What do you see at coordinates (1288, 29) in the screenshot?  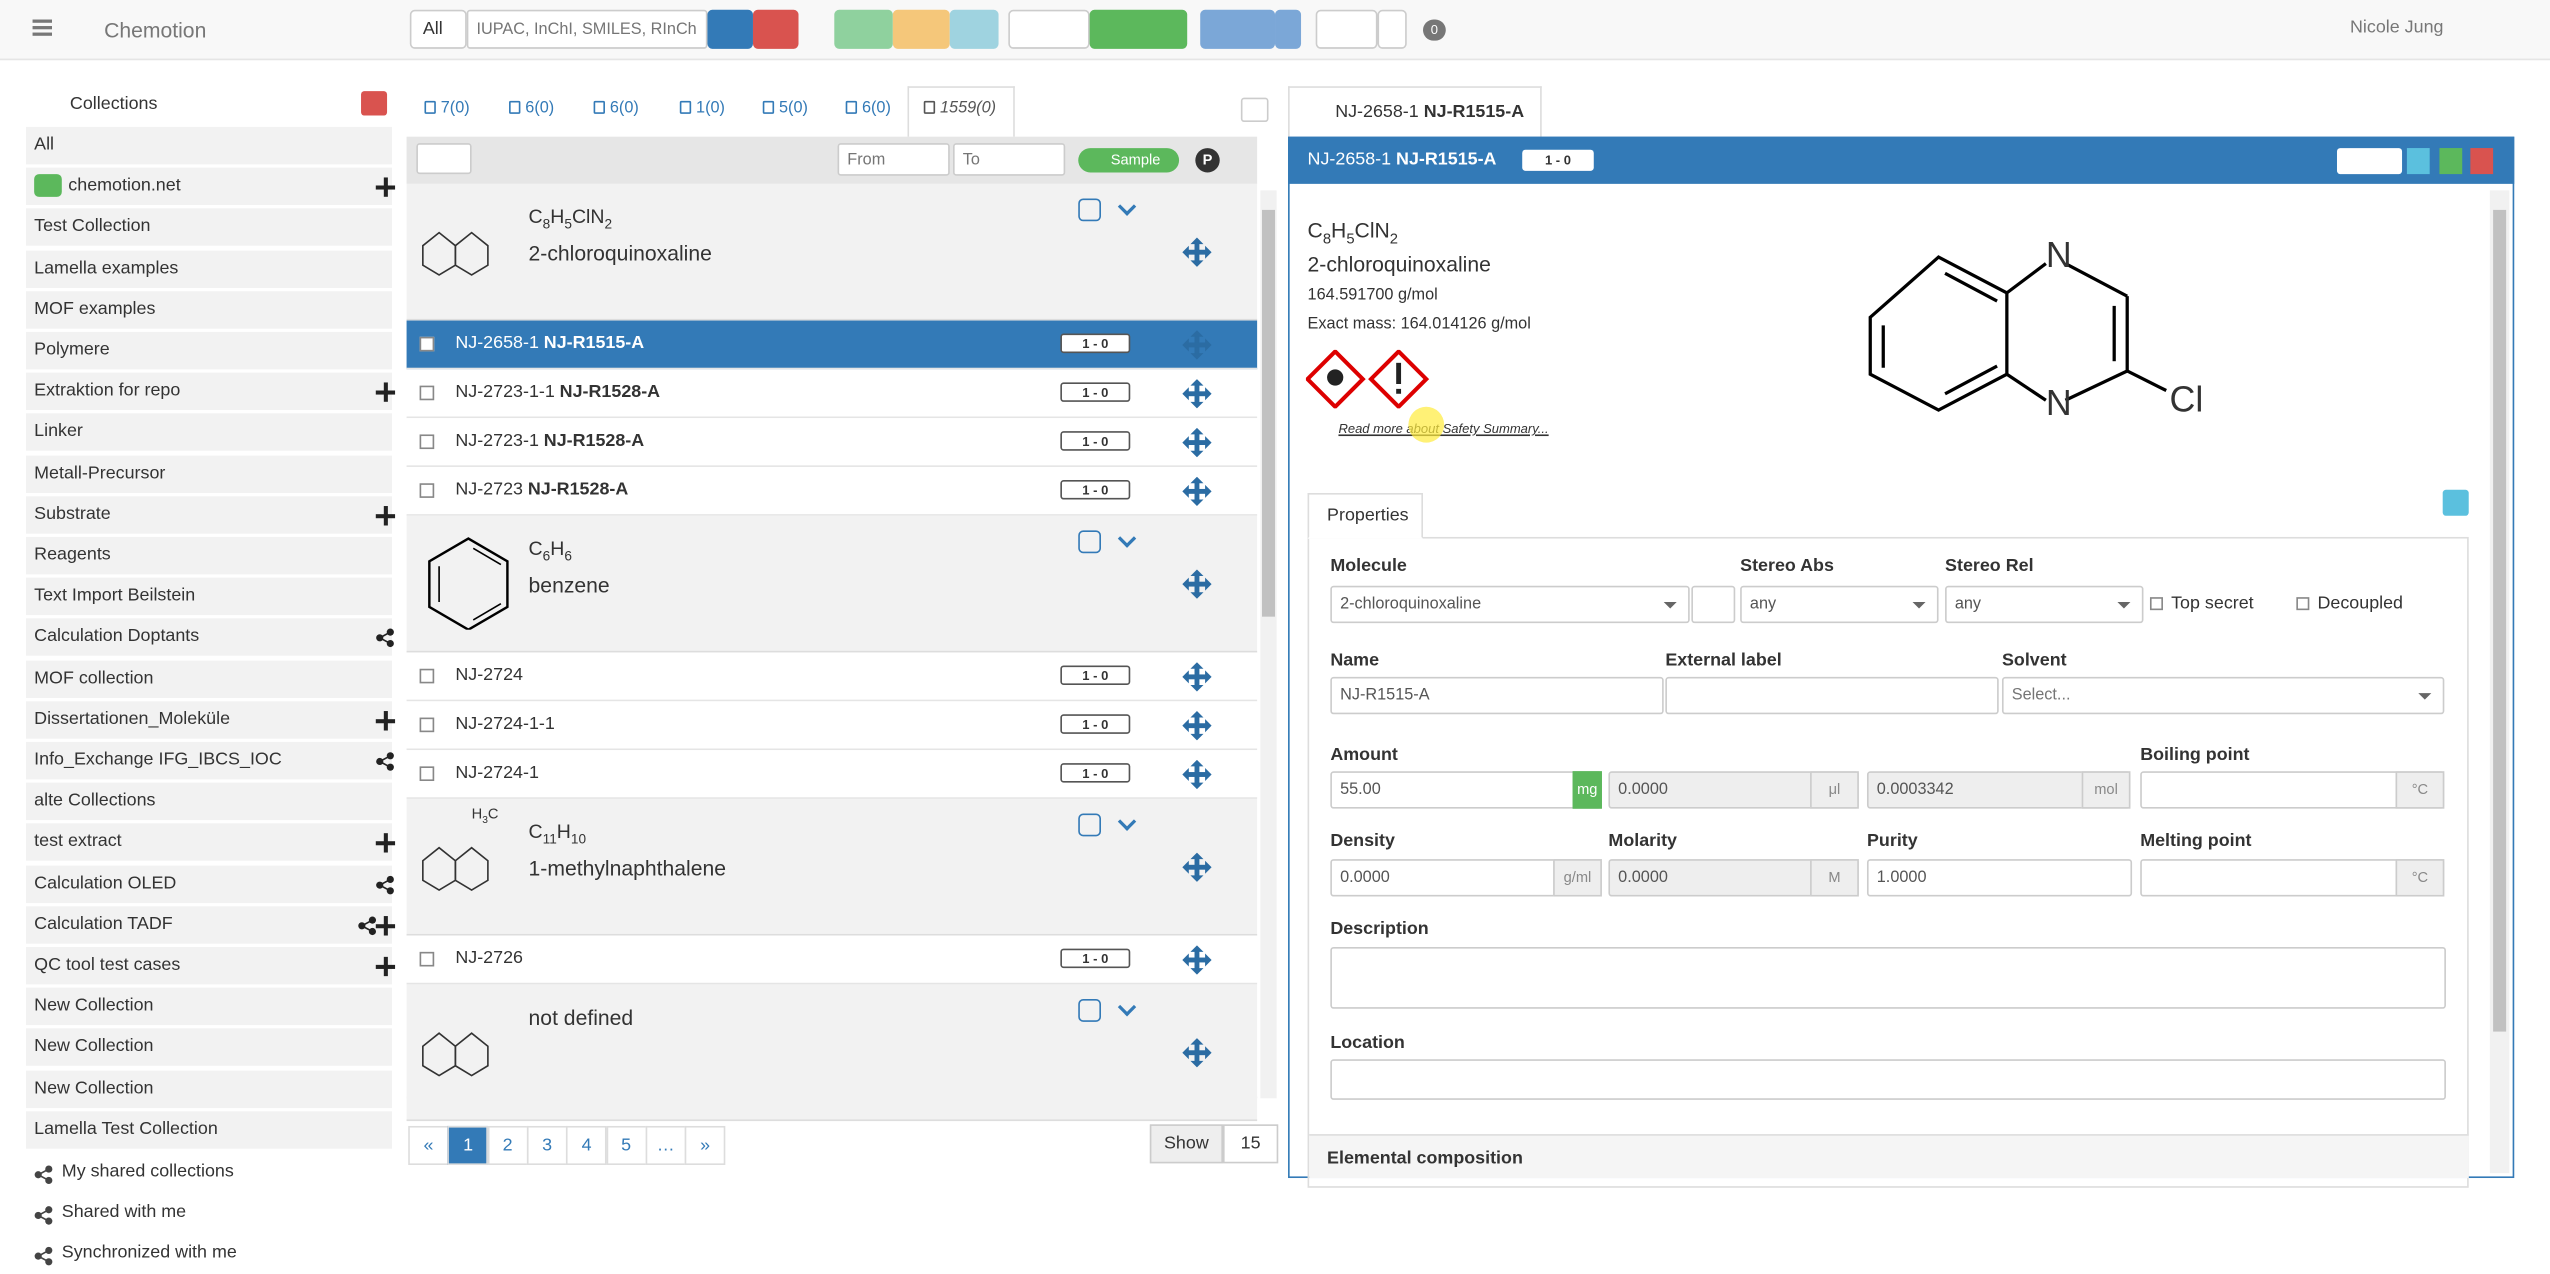 I see `create-dropdown` at bounding box center [1288, 29].